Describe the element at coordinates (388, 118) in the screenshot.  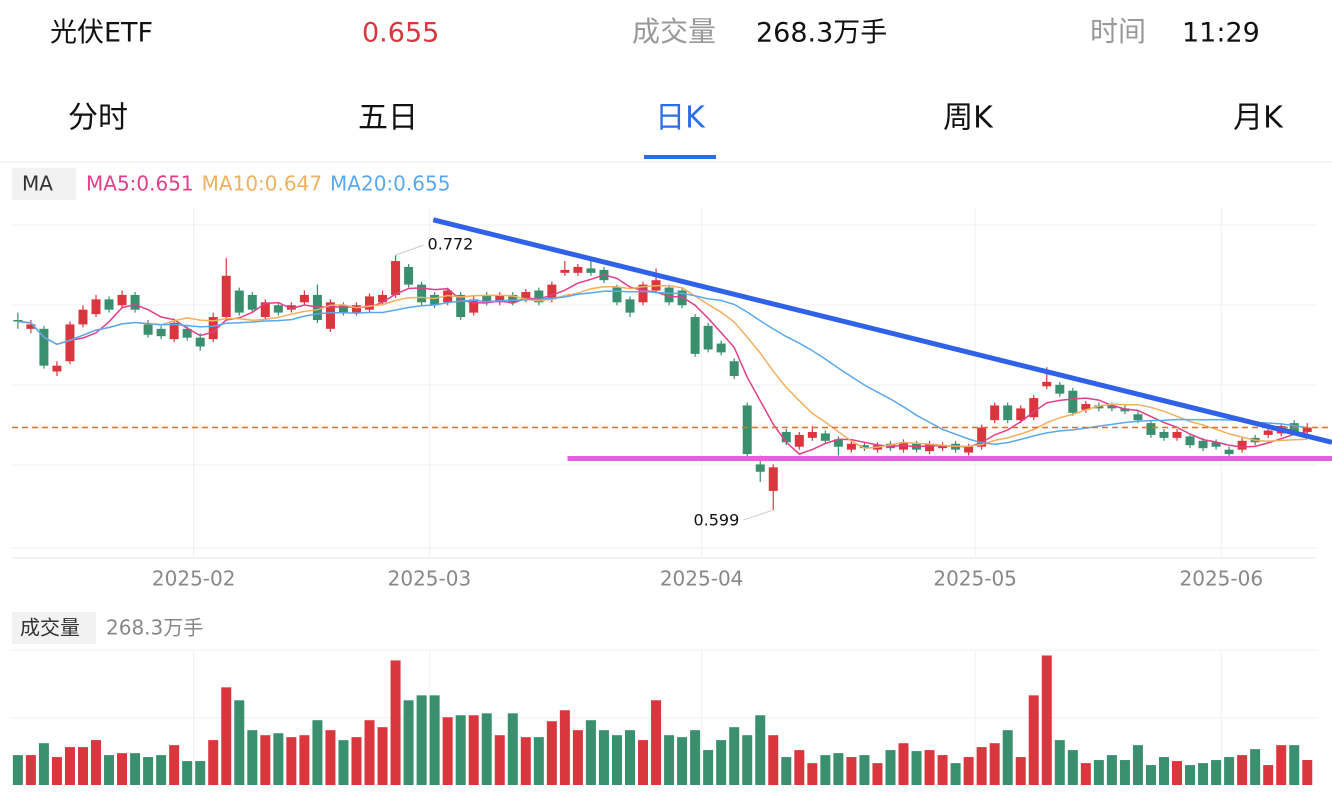
I see `tab: 五日` at that location.